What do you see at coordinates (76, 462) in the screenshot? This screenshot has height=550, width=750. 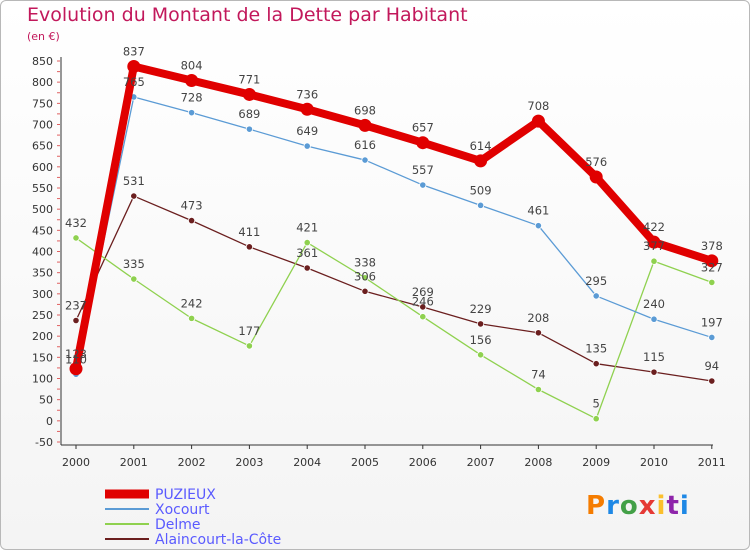 I see `x-tick-label: 2000` at bounding box center [76, 462].